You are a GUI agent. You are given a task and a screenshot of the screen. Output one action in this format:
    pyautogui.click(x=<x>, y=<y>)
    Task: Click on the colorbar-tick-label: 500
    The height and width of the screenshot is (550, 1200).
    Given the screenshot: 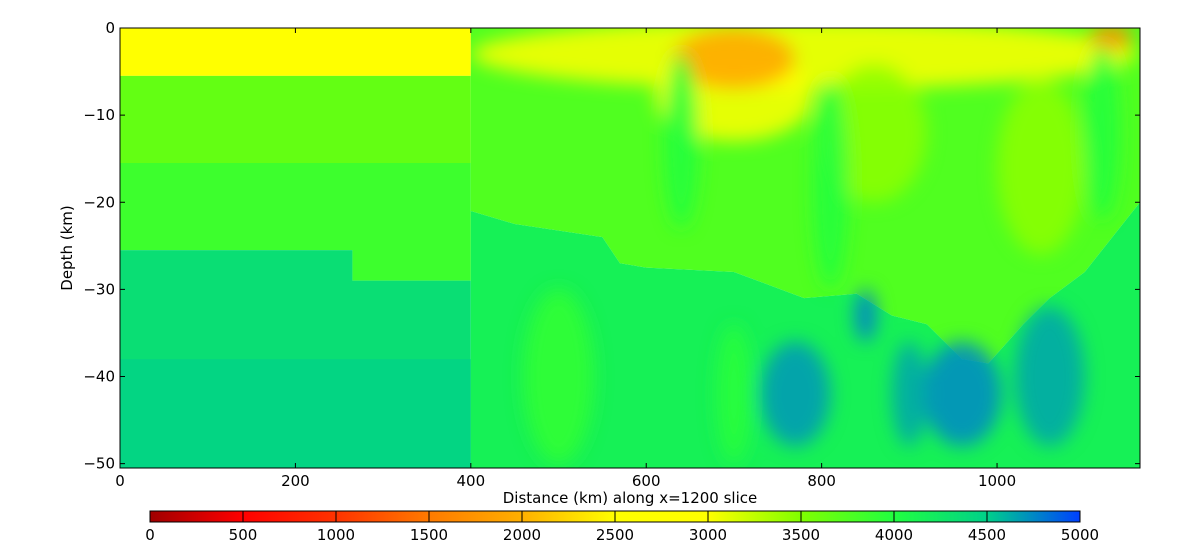 What is the action you would take?
    pyautogui.click(x=243, y=535)
    